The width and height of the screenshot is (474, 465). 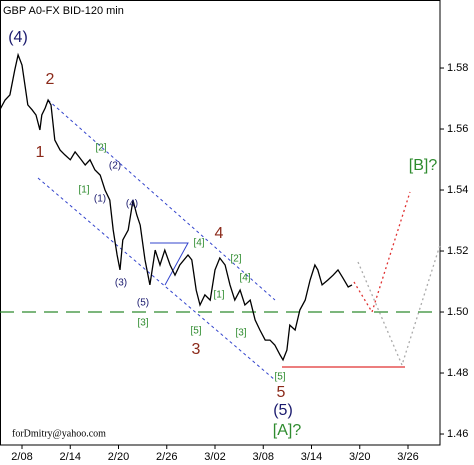 What do you see at coordinates (59, 433) in the screenshot?
I see `footer: forDmitry@yahoo.com` at bounding box center [59, 433].